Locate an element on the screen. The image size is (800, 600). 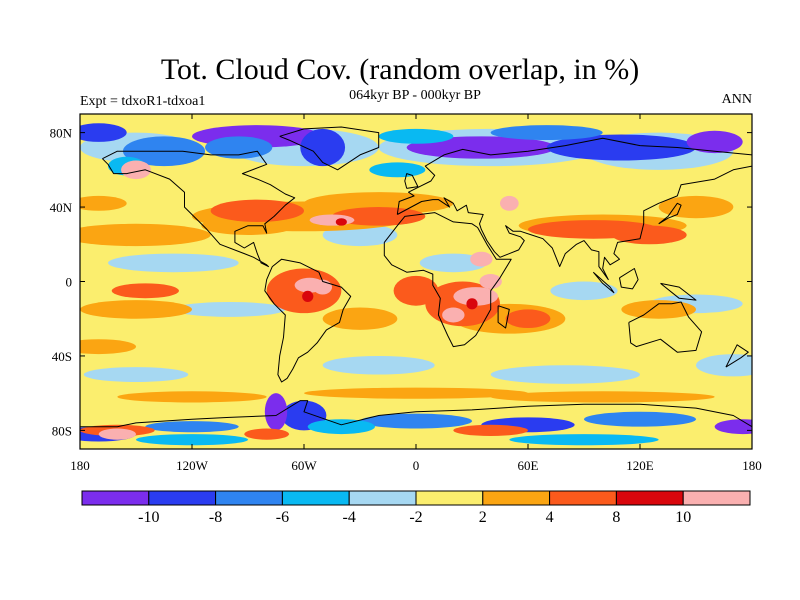
colorbar-label: -6 is located at coordinates (282, 517).